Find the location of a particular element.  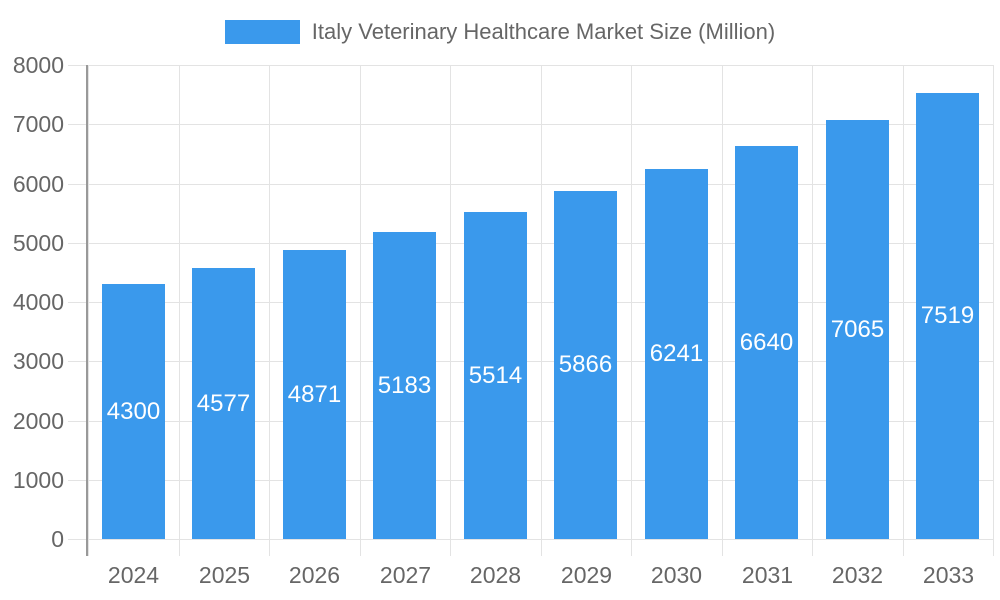

bar: 7519 is located at coordinates (947, 316).